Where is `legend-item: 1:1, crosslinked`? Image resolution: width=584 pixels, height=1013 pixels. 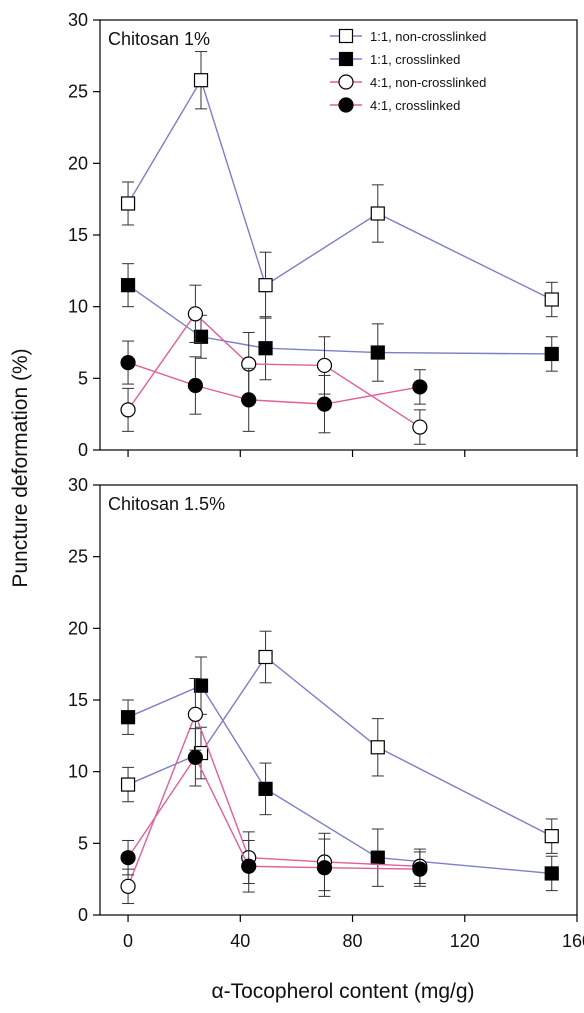
legend-item: 1:1, crosslinked is located at coordinates (395, 59).